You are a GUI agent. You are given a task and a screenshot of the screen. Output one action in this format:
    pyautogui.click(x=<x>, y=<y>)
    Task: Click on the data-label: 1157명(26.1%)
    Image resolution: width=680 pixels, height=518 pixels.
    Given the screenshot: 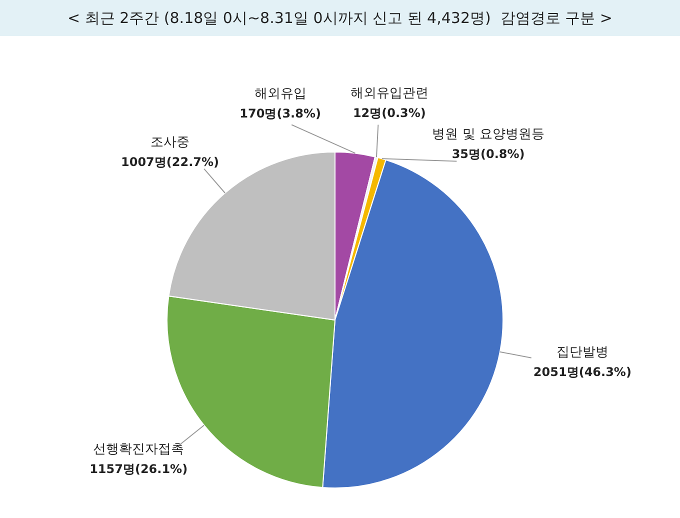 What is the action you would take?
    pyautogui.click(x=139, y=469)
    